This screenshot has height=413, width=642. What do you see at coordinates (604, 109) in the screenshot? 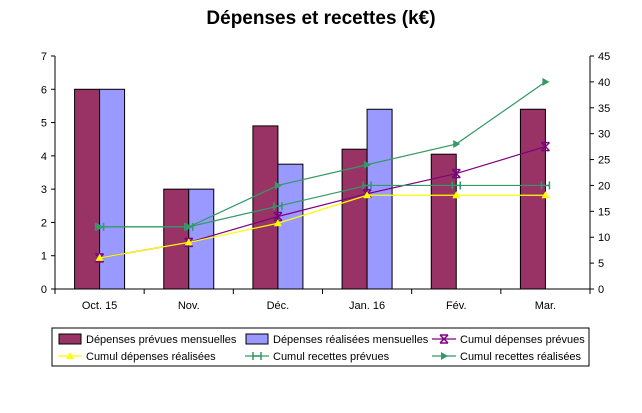
I see `y2-tick-label: 35` at bounding box center [604, 109].